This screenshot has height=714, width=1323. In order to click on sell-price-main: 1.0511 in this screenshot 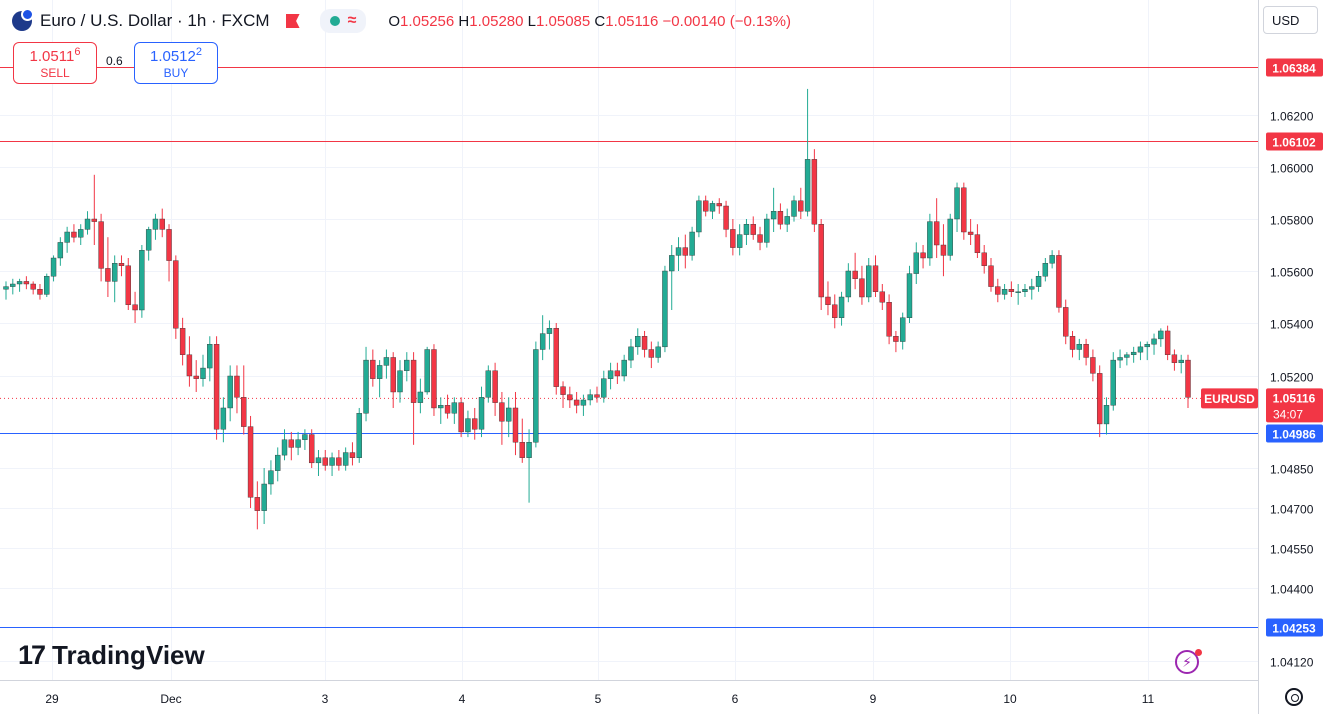, I will do `click(52, 56)`.